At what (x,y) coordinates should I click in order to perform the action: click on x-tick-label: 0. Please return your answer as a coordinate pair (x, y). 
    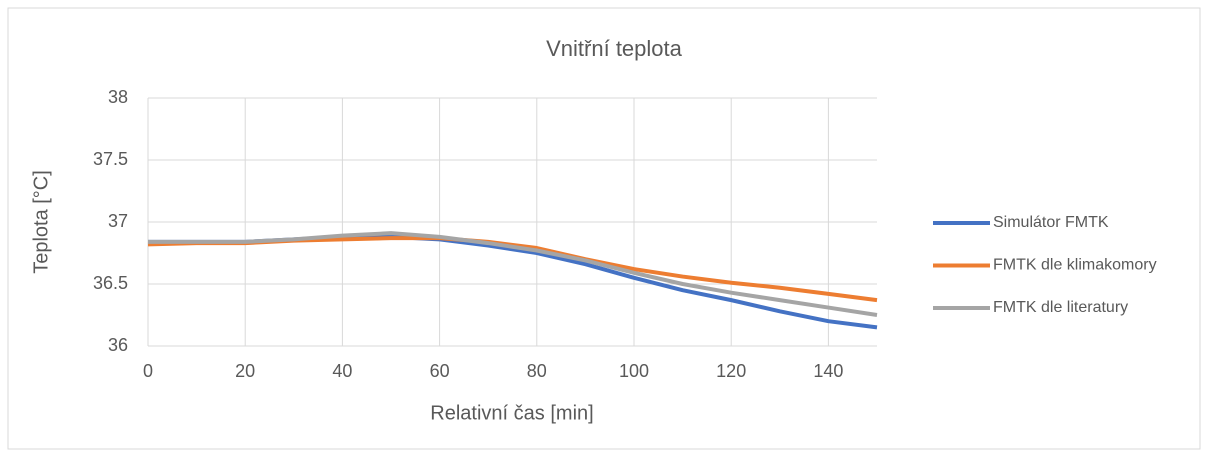
    Looking at the image, I should click on (148, 371).